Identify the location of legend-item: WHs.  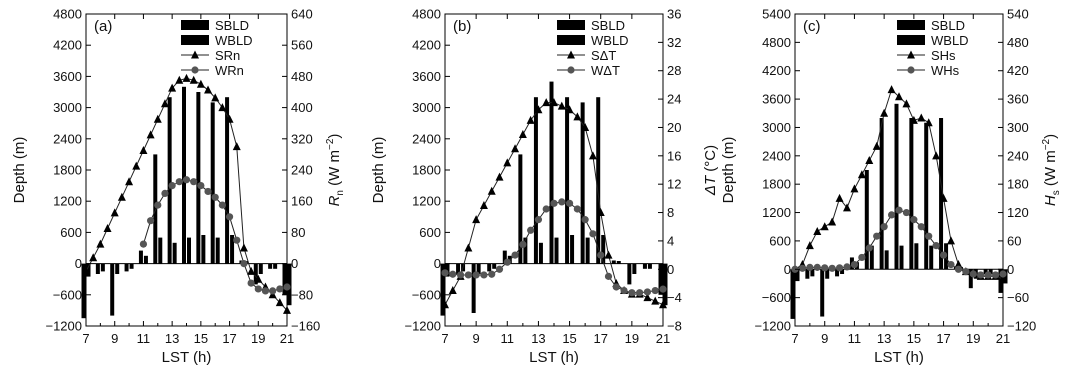
(928, 70).